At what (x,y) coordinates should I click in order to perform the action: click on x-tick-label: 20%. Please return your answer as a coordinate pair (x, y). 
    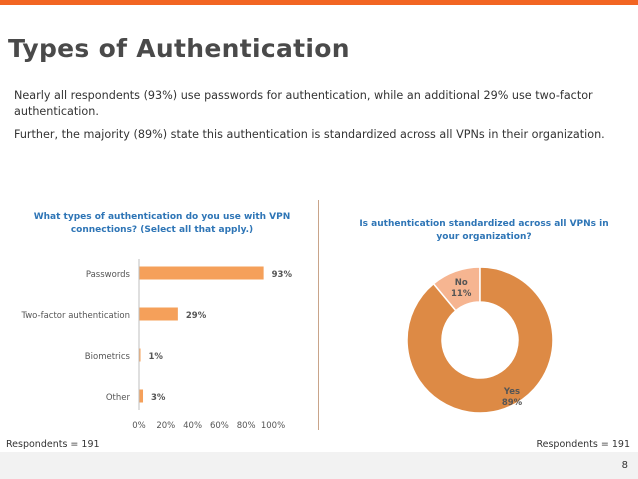
    Looking at the image, I should click on (165, 426).